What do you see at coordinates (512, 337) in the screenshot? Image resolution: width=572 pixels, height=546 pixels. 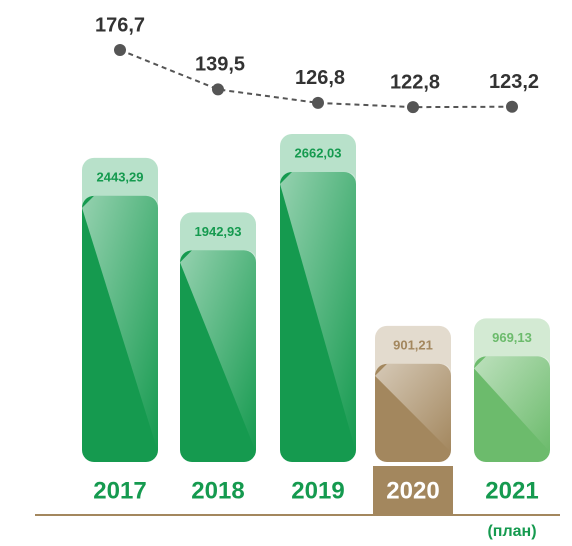 I see `value-label: 969,13` at bounding box center [512, 337].